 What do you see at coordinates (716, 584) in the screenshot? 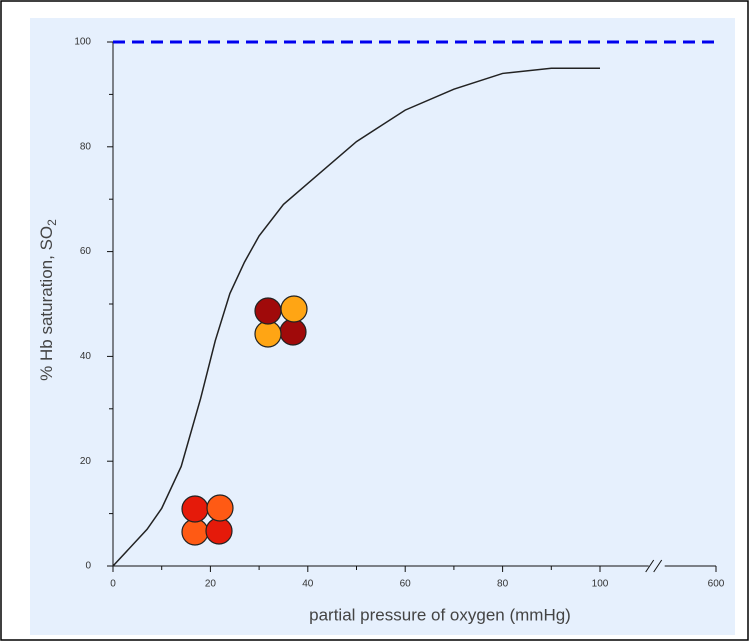
I see `x-tick-label: 600` at bounding box center [716, 584].